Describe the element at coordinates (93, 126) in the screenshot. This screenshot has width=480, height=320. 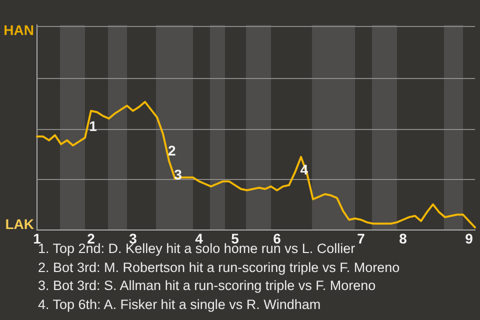
I see `annotation: 1` at that location.